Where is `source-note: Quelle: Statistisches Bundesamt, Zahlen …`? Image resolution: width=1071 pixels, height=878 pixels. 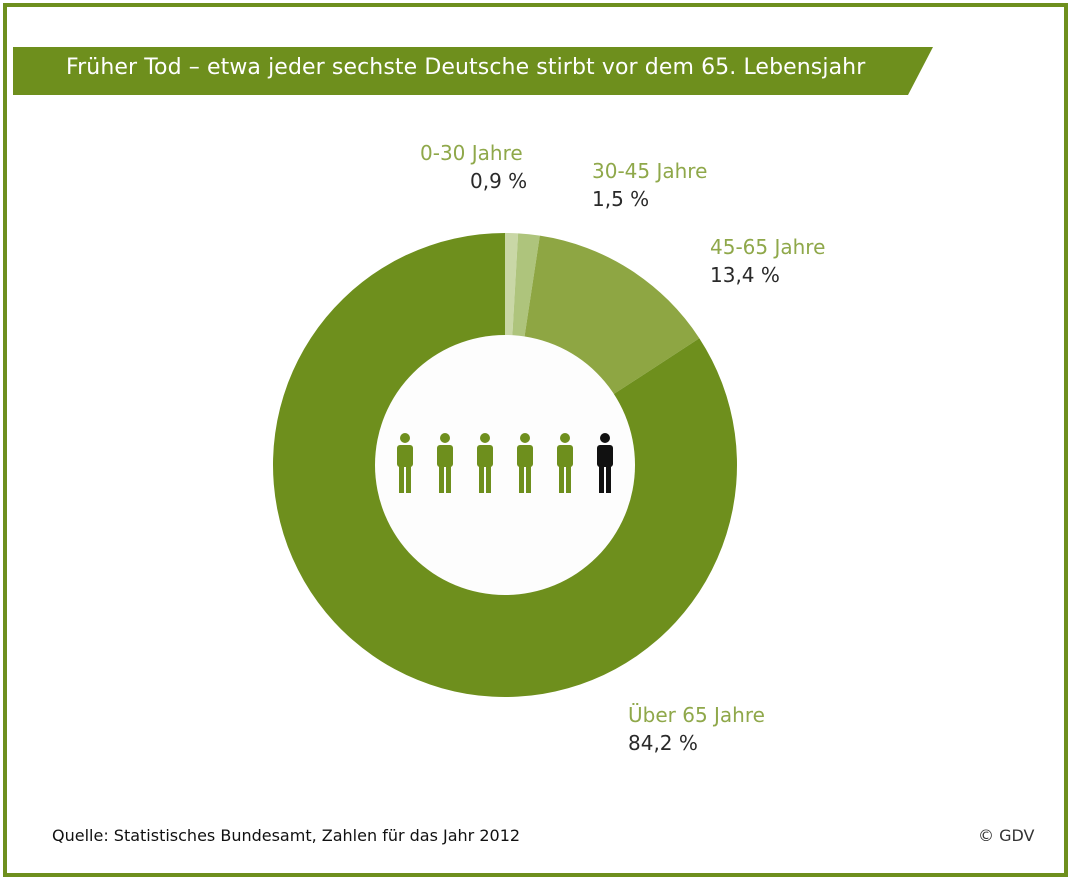
source-note: Quelle: Statistisches Bundesamt, Zahlen … is located at coordinates (286, 835).